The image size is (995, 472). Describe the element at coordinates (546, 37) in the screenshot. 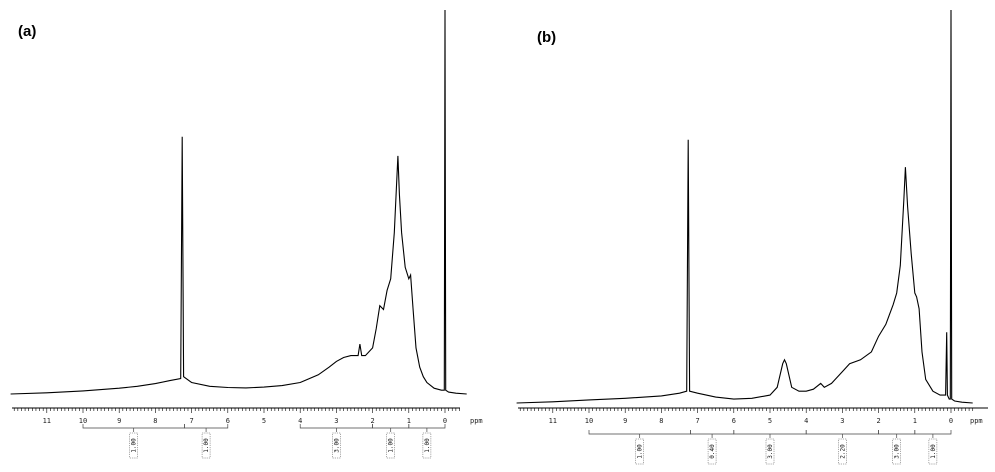

I see `panel-b-label: (b)` at that location.